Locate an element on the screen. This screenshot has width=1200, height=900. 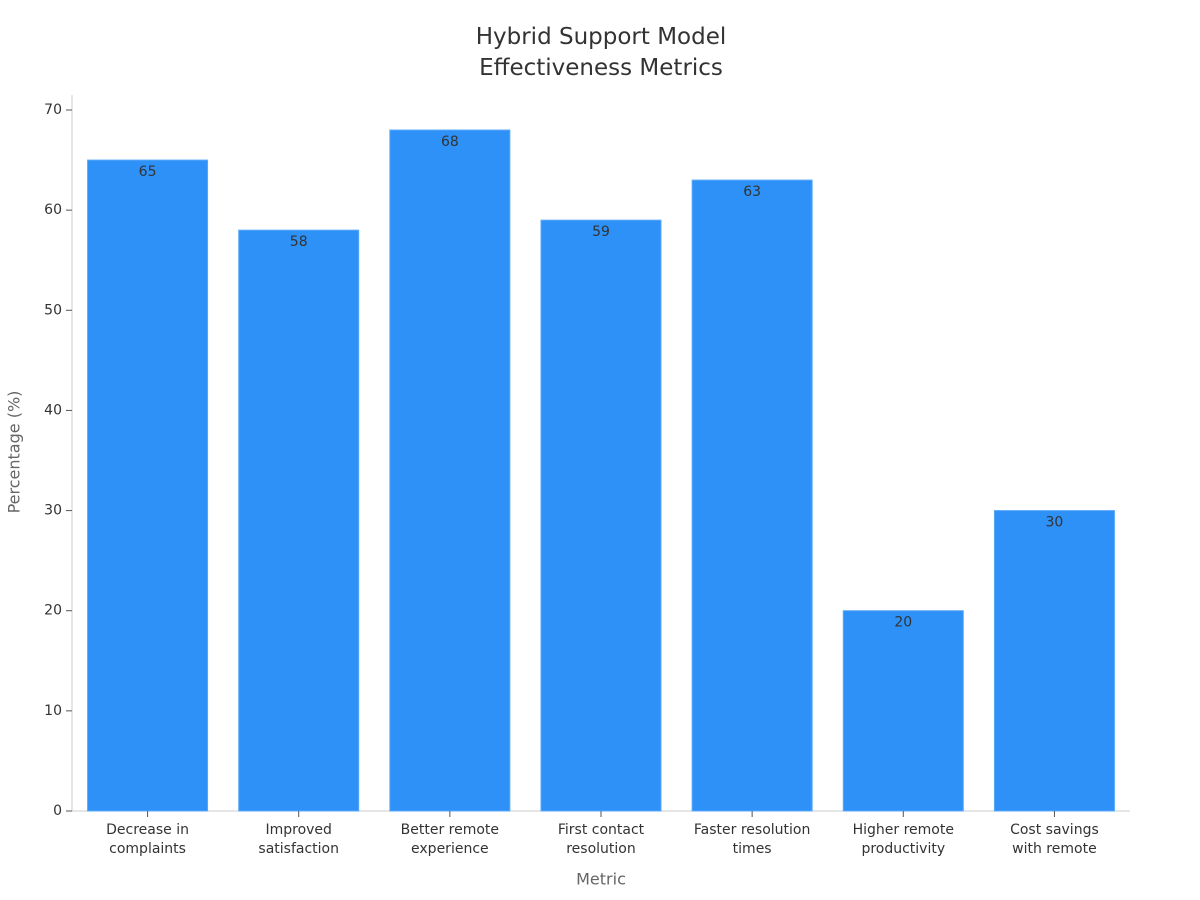
x-tick-label: Improved satisfaction is located at coordinates (298, 839).